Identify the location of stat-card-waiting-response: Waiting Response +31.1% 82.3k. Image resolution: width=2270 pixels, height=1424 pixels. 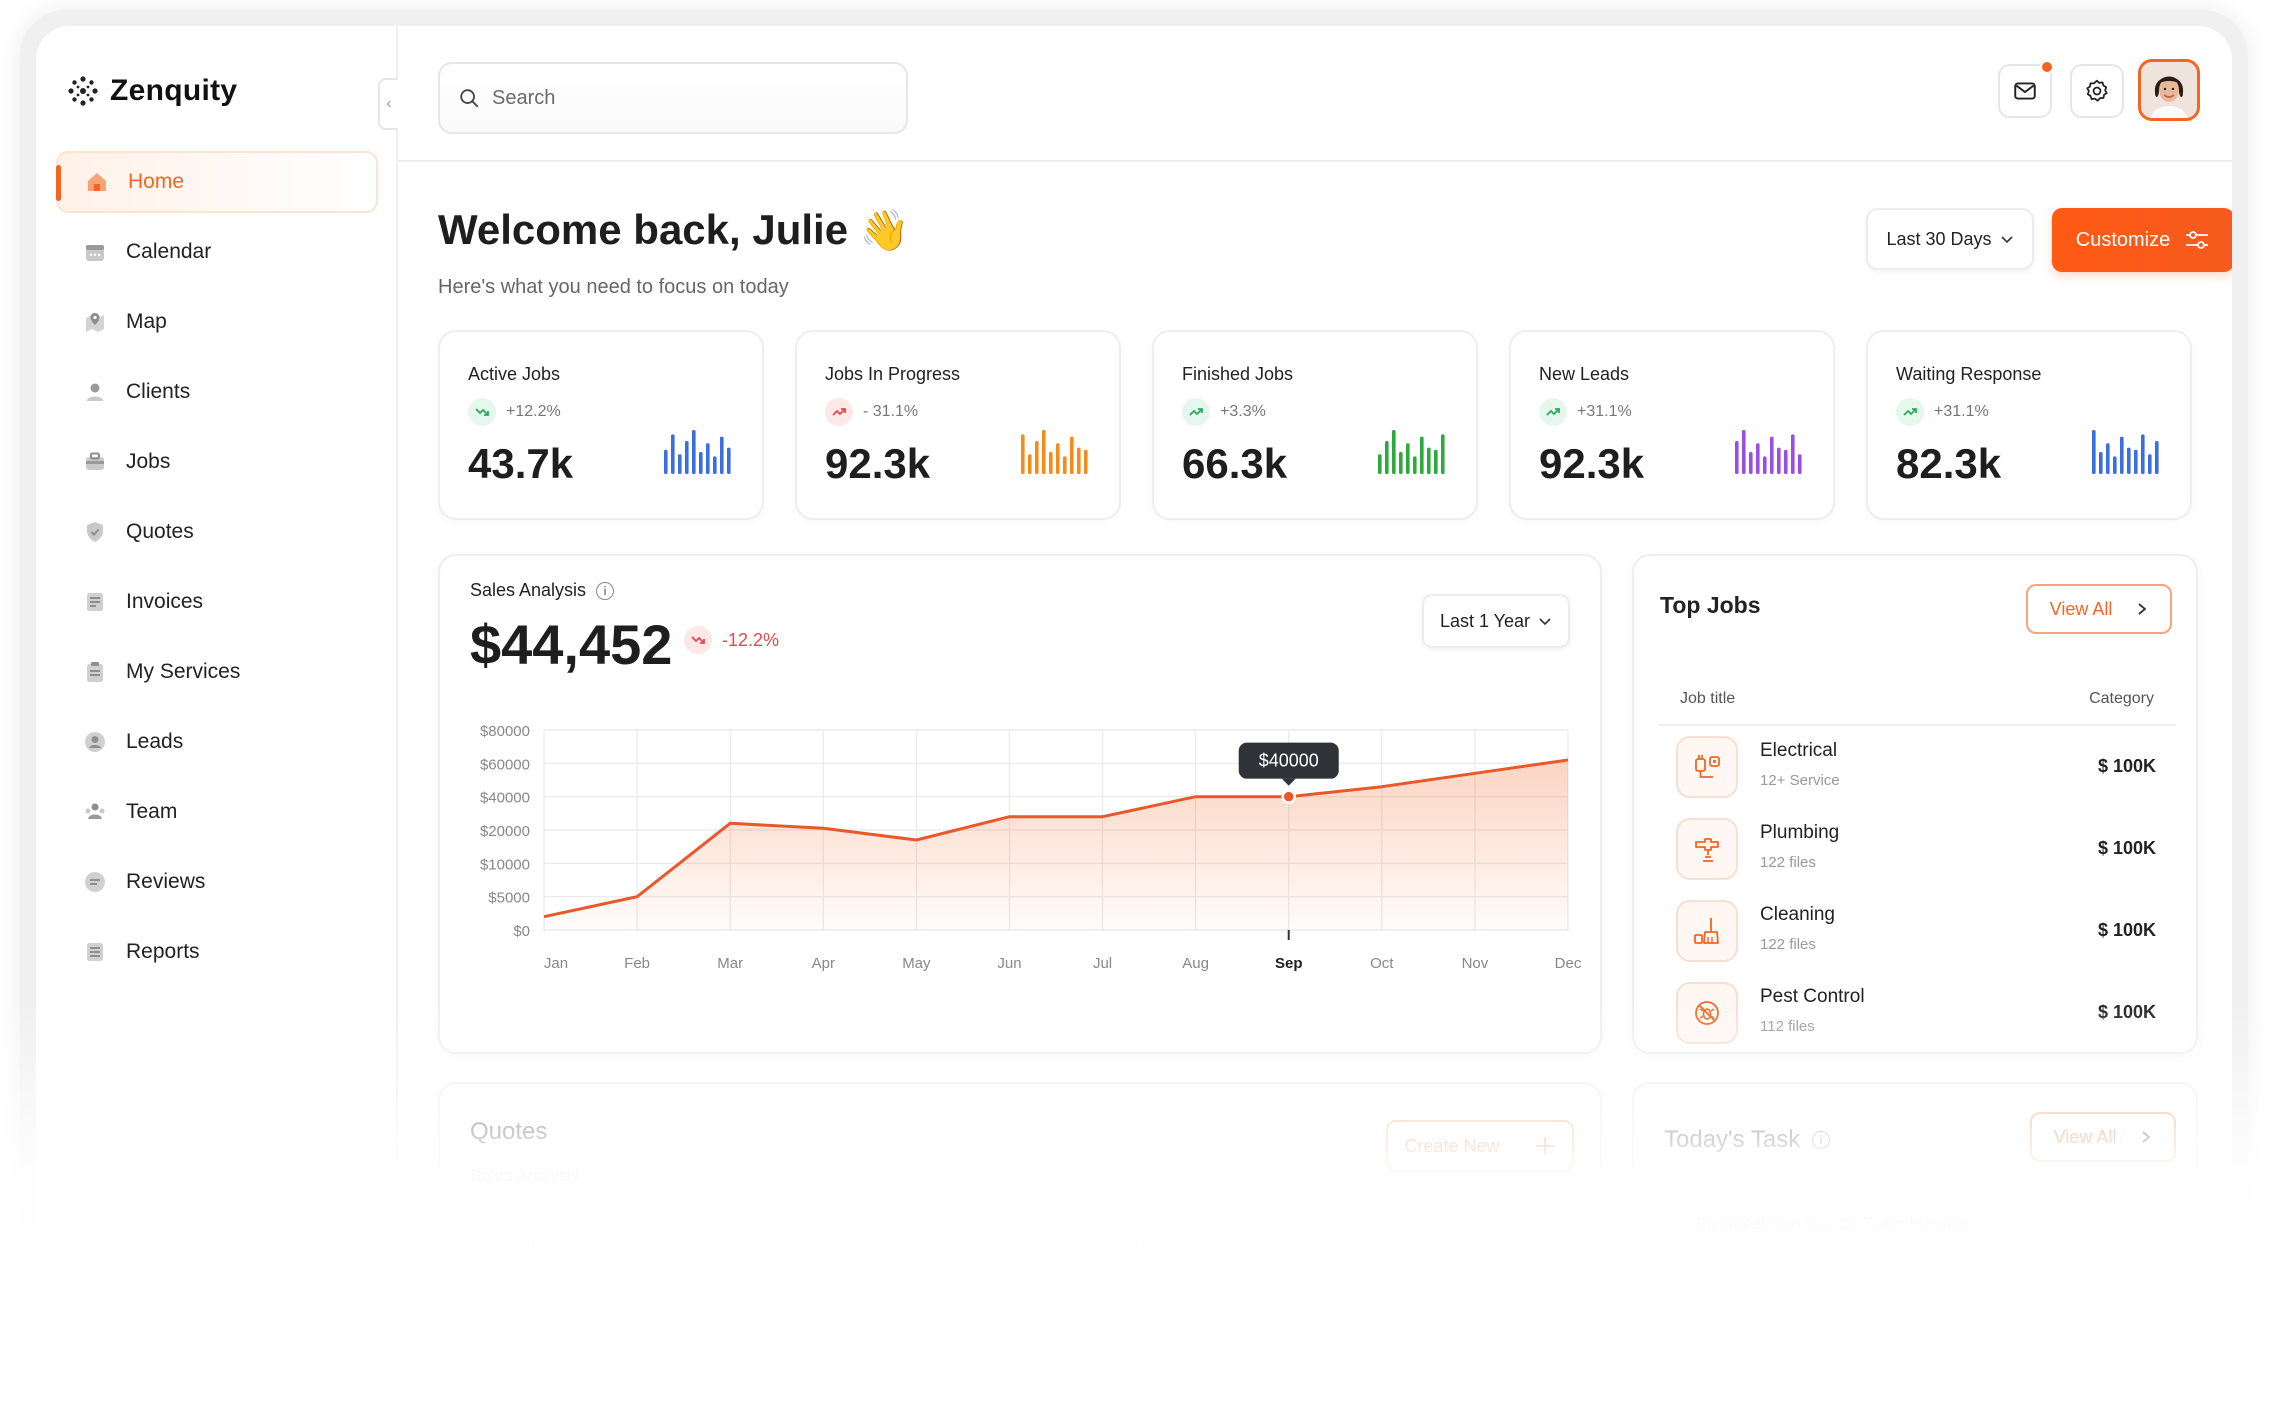
(2029, 425).